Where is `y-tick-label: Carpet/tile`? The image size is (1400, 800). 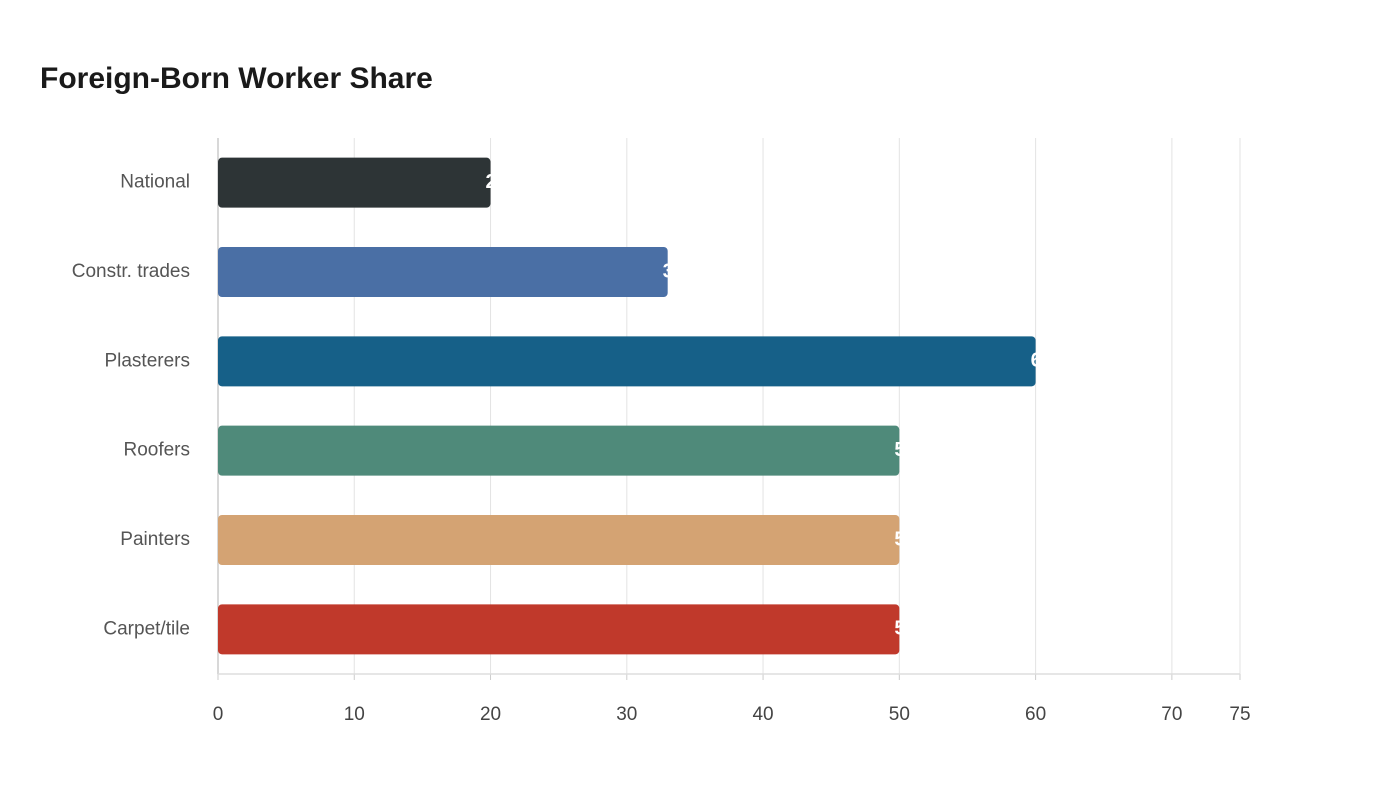
y-tick-label: Carpet/tile is located at coordinates (146, 628).